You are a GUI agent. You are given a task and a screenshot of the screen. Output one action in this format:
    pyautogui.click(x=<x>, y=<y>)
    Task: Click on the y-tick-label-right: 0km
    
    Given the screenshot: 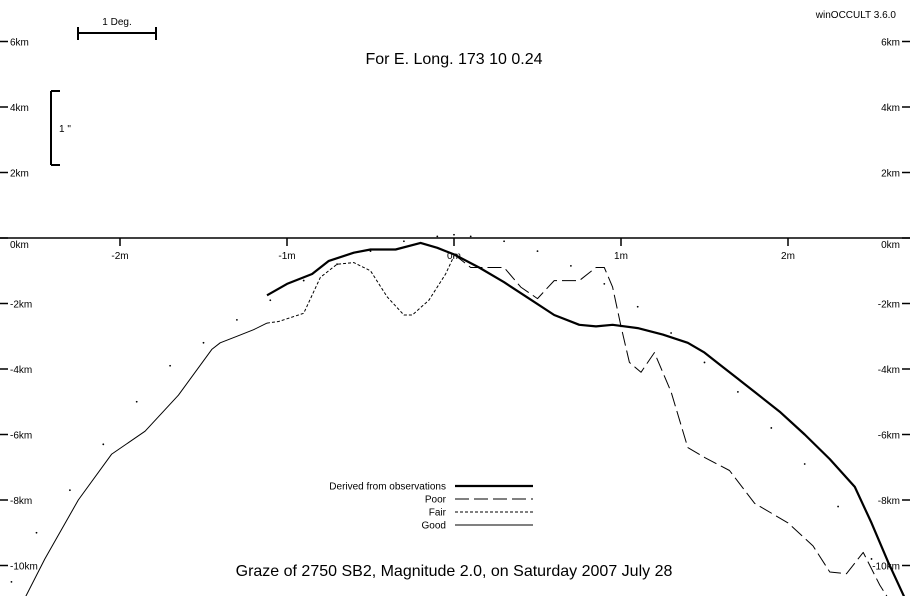 What is the action you would take?
    pyautogui.click(x=890, y=245)
    